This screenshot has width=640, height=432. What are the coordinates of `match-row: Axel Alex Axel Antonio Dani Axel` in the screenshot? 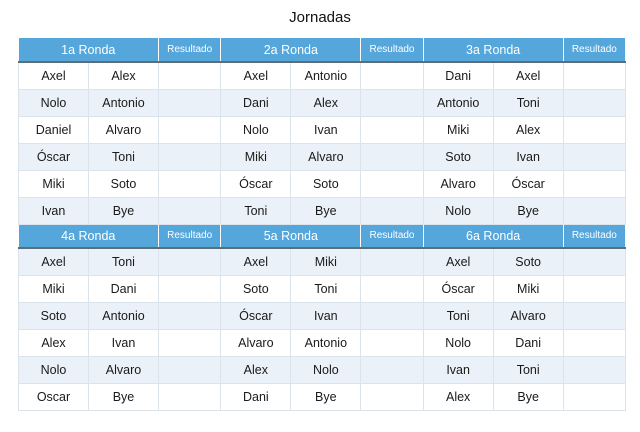 It's located at (322, 75).